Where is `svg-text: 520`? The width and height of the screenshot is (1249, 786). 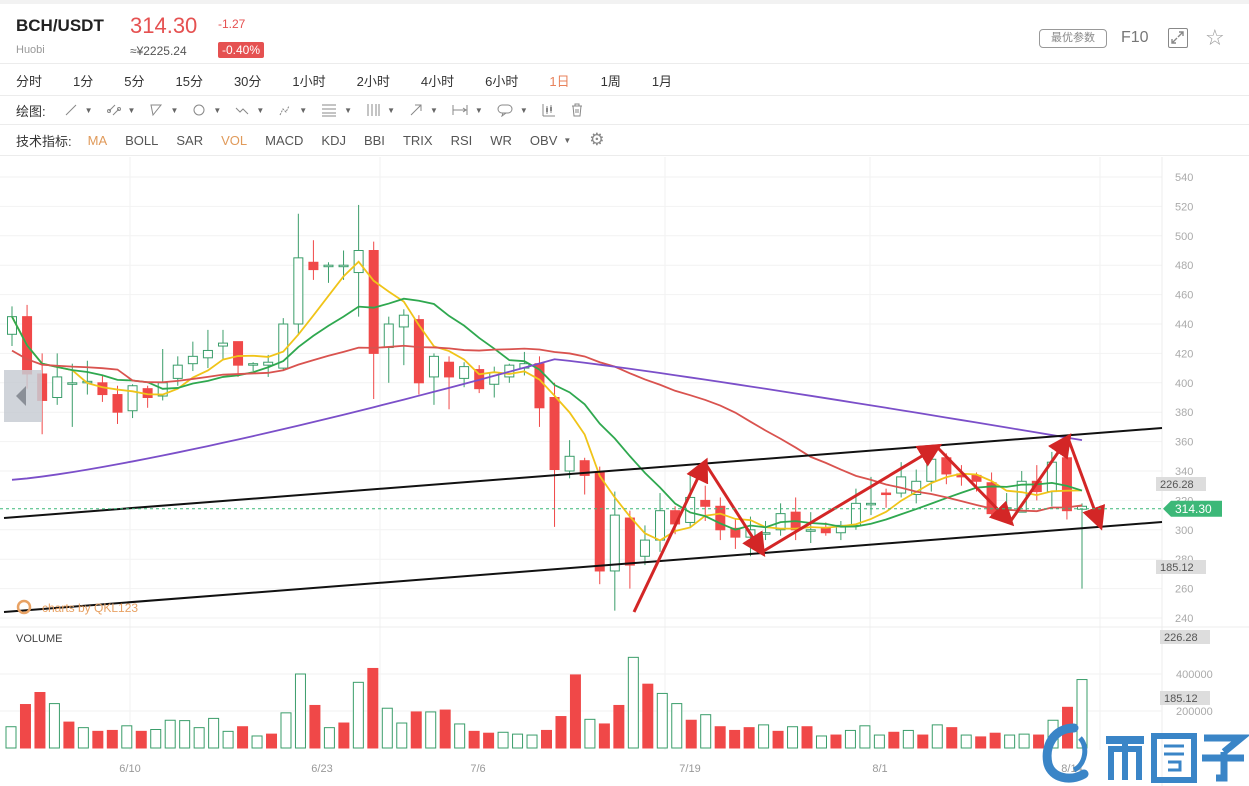 svg-text: 520 is located at coordinates (1184, 207).